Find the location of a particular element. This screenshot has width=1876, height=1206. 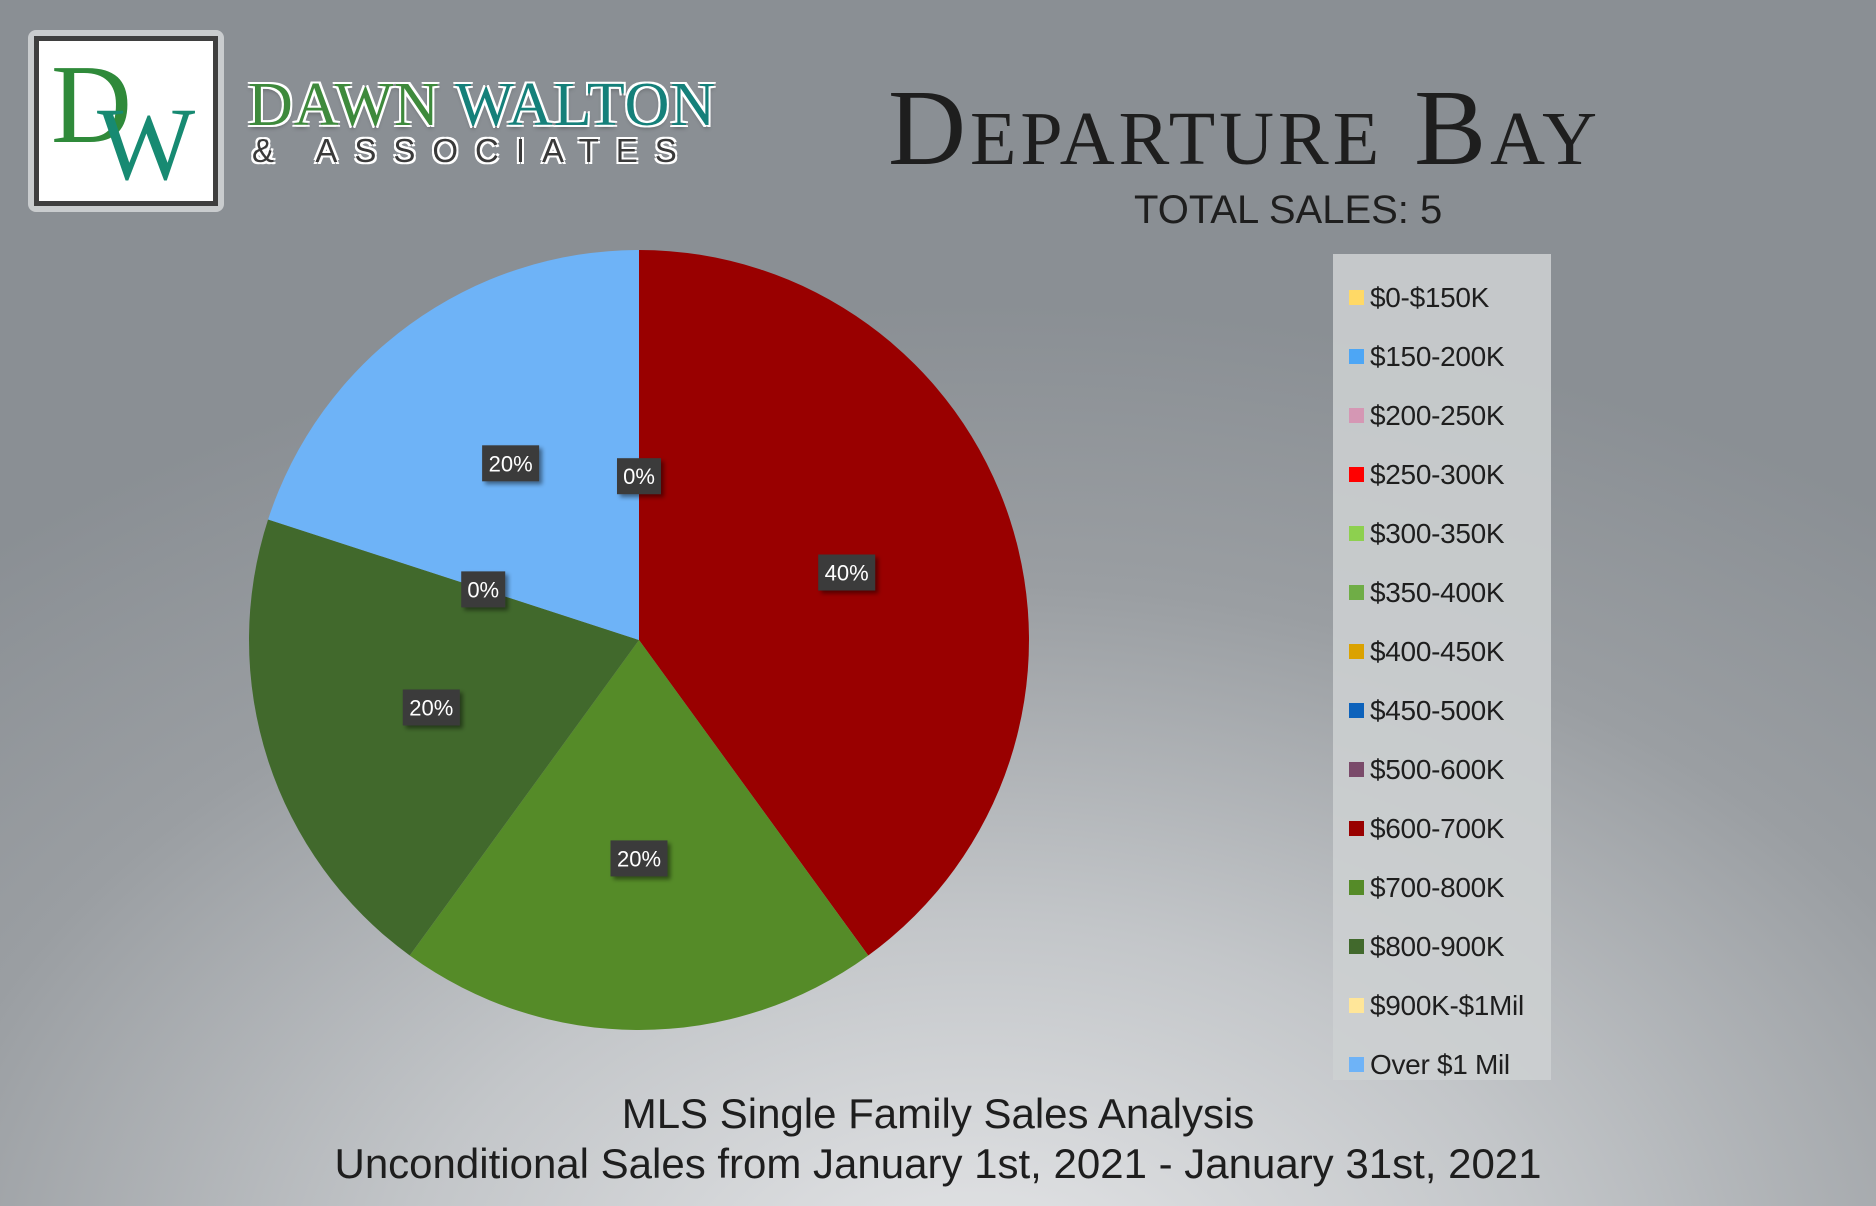

data-label-800-900k: 20% is located at coordinates (431, 707).